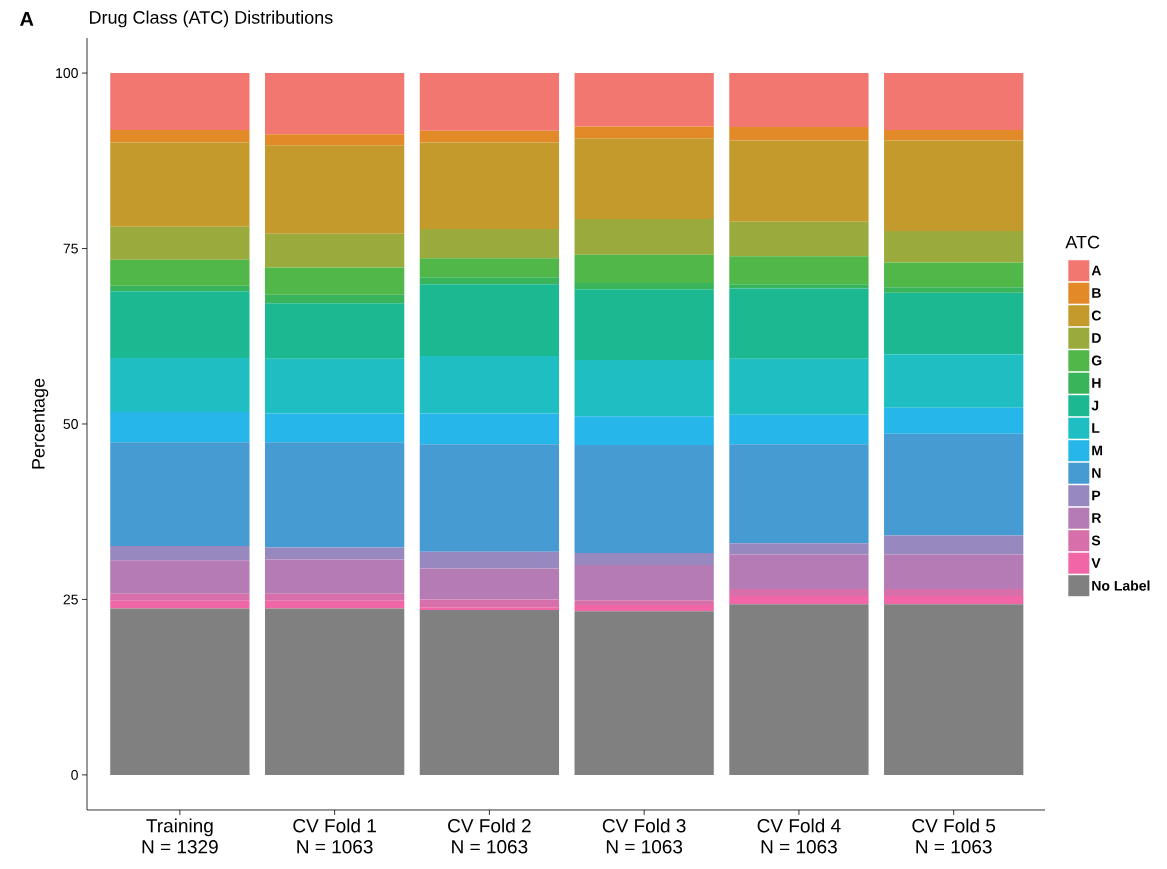 Image resolution: width=1167 pixels, height=869 pixels. Describe the element at coordinates (1082, 242) in the screenshot. I see `legend-title: ATC` at that location.